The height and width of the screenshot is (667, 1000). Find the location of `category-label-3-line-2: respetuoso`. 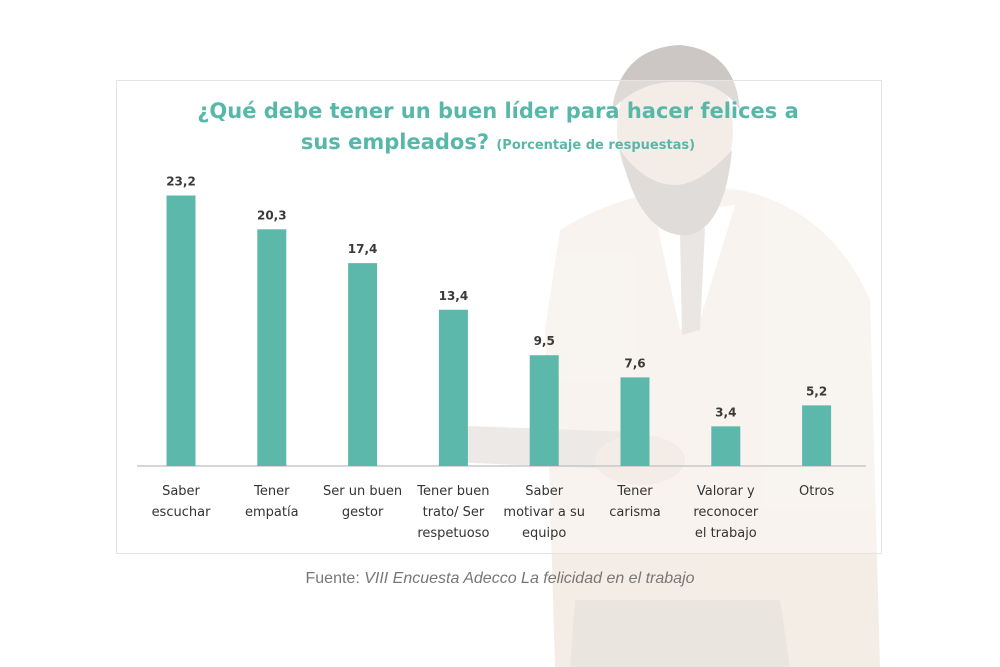

category-label-3-line-2: respetuoso is located at coordinates (453, 533).